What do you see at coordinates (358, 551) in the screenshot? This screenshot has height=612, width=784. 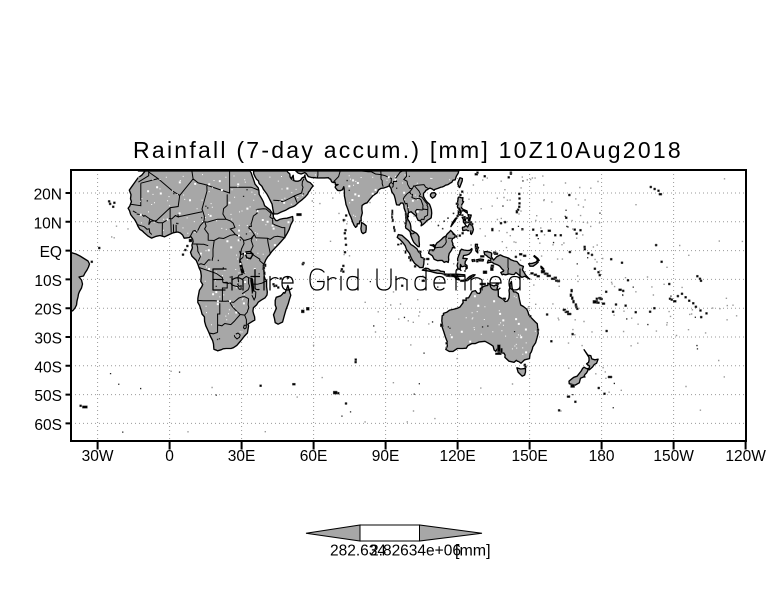 I see `svg-text: 282.634` at bounding box center [358, 551].